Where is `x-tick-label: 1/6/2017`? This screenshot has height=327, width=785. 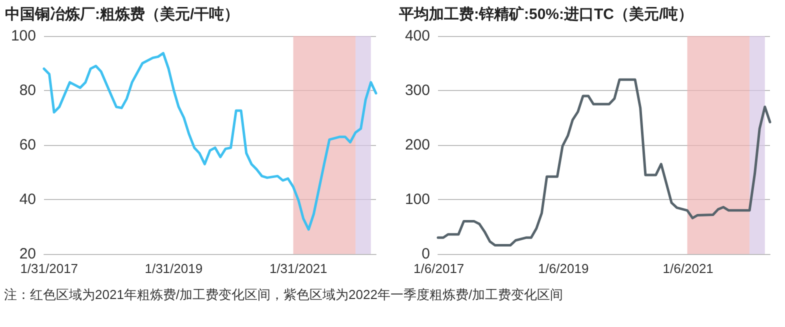
x-tick-label: 1/6/2017 is located at coordinates (439, 268).